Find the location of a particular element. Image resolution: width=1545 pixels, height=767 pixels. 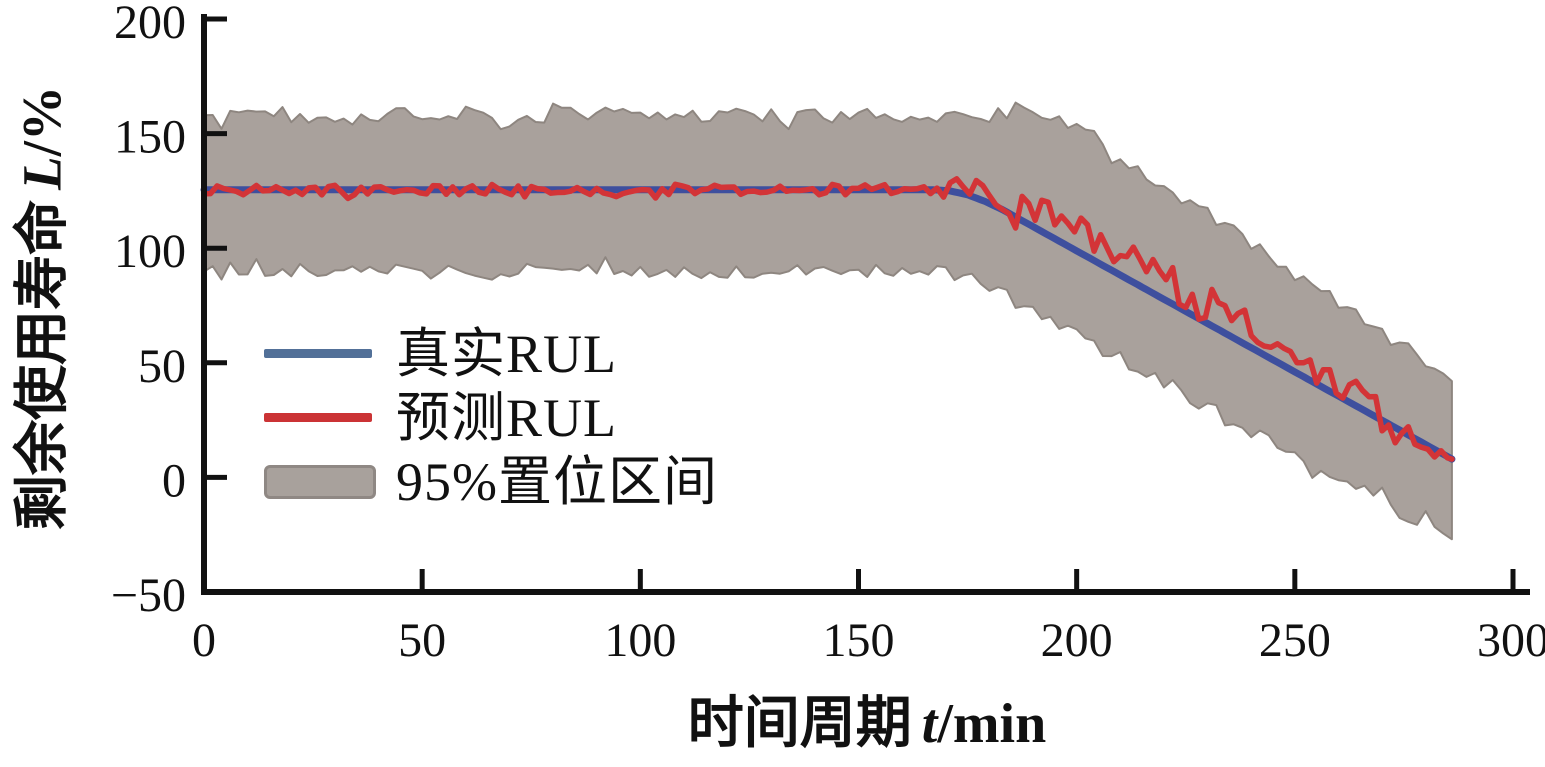

x-tick-label: 50 is located at coordinates (422, 640).